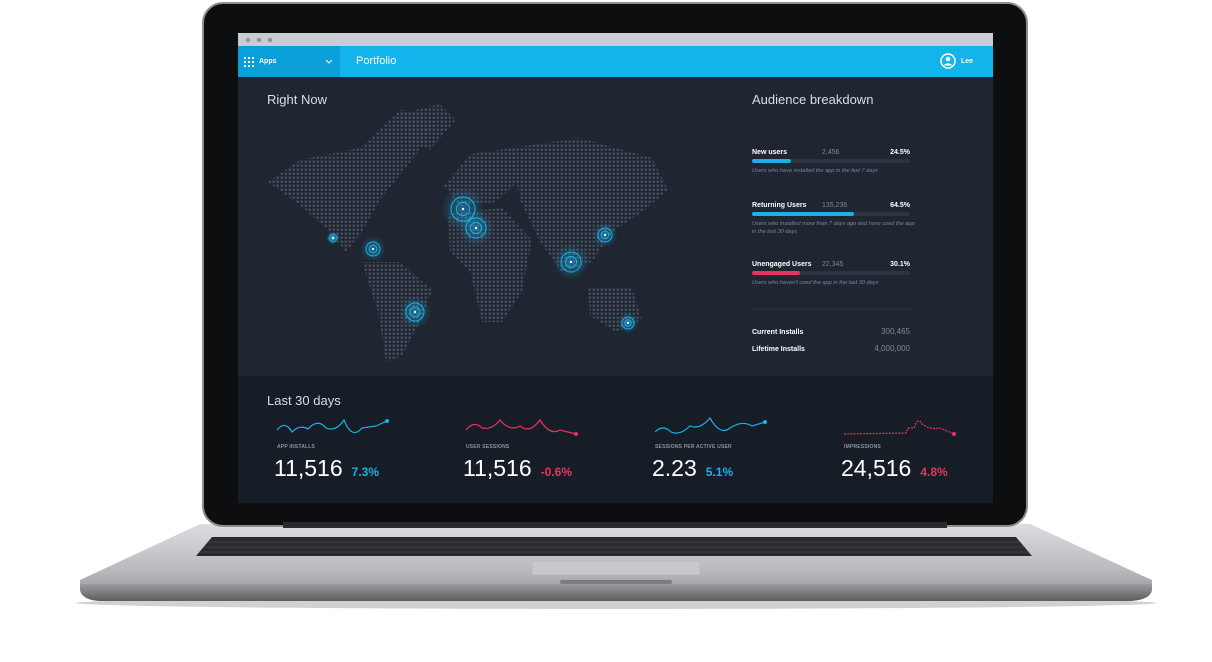  I want to click on bottom-panel, so click(615, 439).